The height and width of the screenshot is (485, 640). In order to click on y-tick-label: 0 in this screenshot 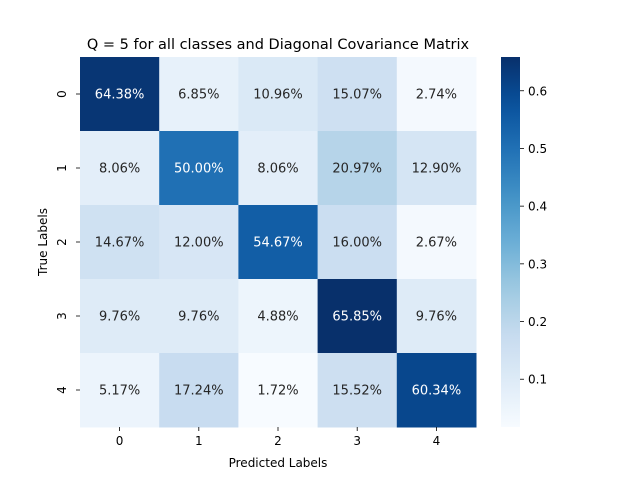, I will do `click(62, 94)`.